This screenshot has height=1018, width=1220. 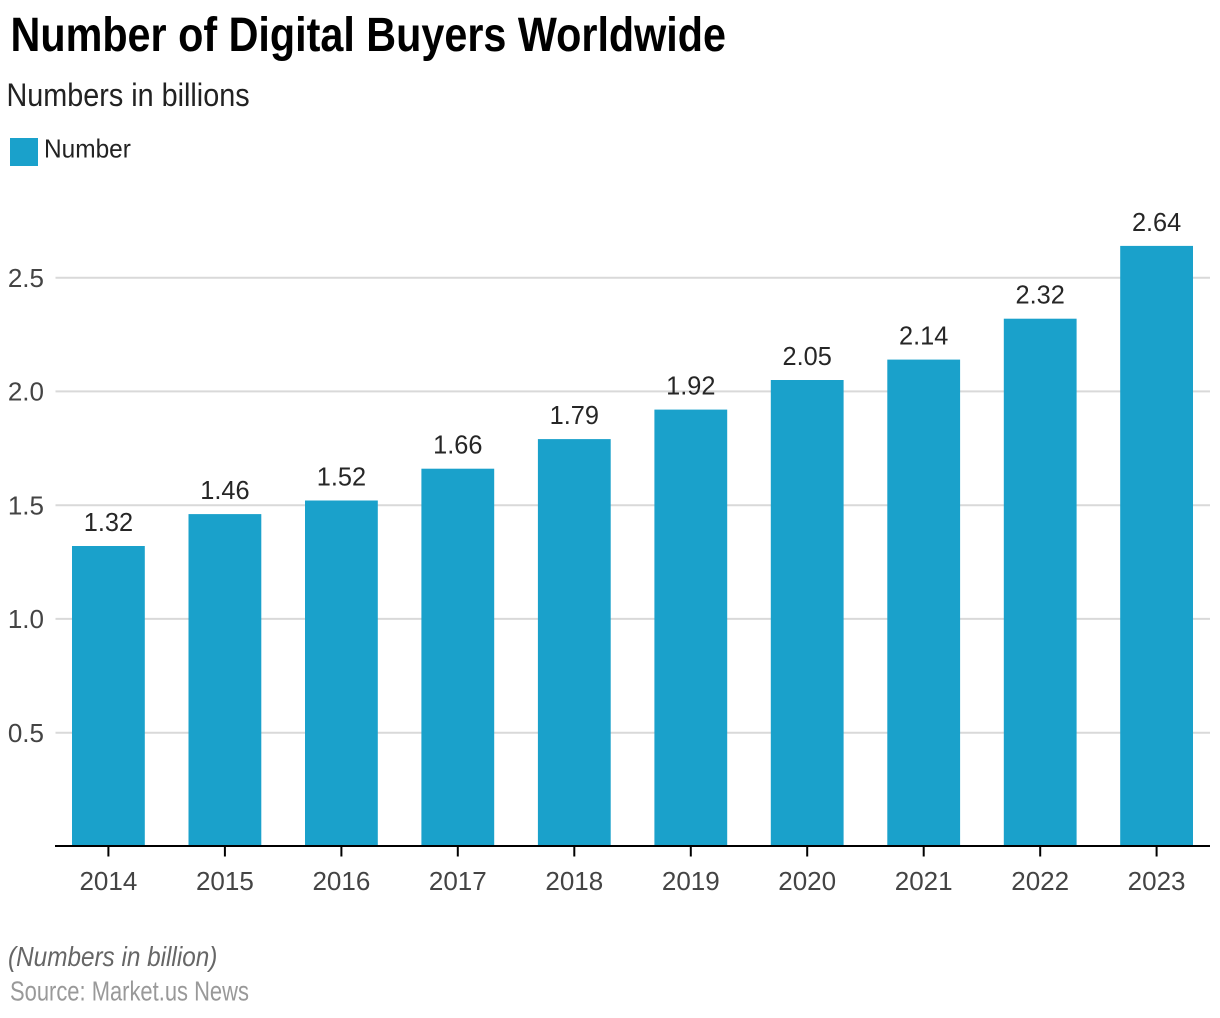 What do you see at coordinates (690, 386) in the screenshot?
I see `svg-text: 1.92` at bounding box center [690, 386].